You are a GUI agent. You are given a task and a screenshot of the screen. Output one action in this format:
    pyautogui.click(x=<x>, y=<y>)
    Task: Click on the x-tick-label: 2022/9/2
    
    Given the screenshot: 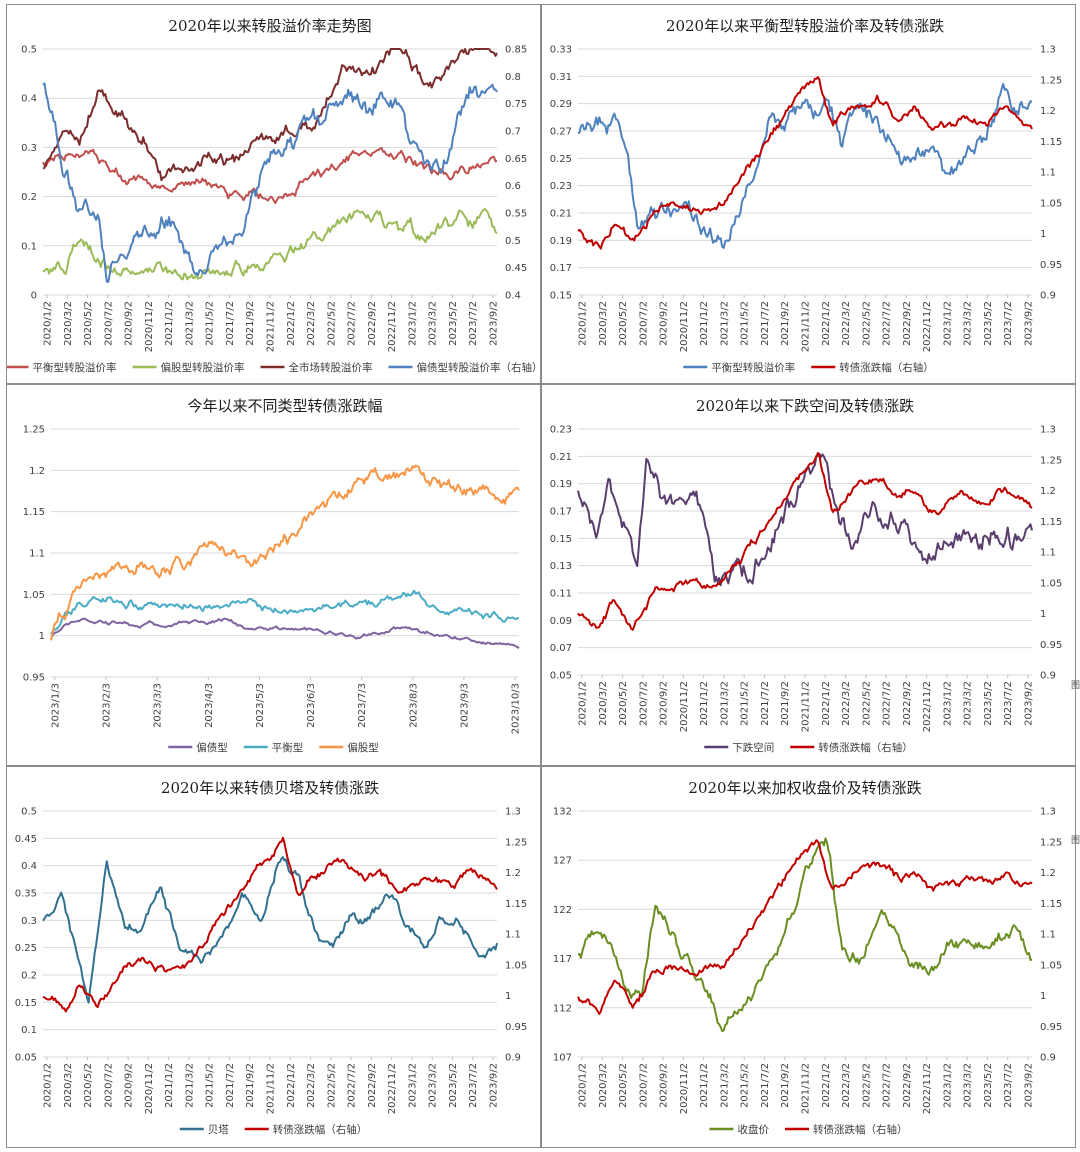 What is the action you would take?
    pyautogui.click(x=372, y=1085)
    